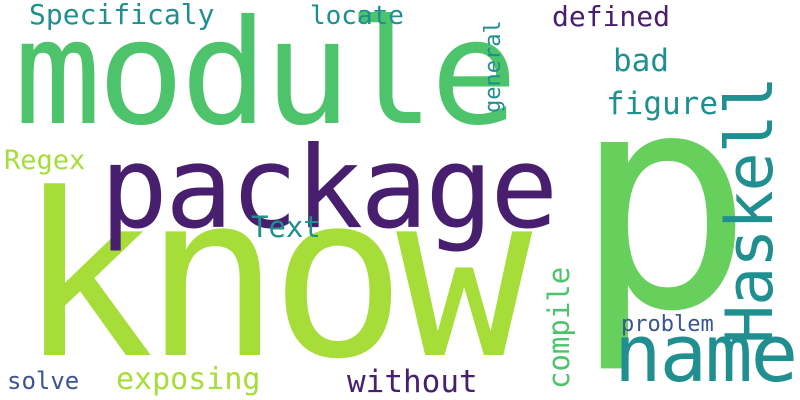 The image size is (800, 400). I want to click on word-regex: Regex, so click(45, 160).